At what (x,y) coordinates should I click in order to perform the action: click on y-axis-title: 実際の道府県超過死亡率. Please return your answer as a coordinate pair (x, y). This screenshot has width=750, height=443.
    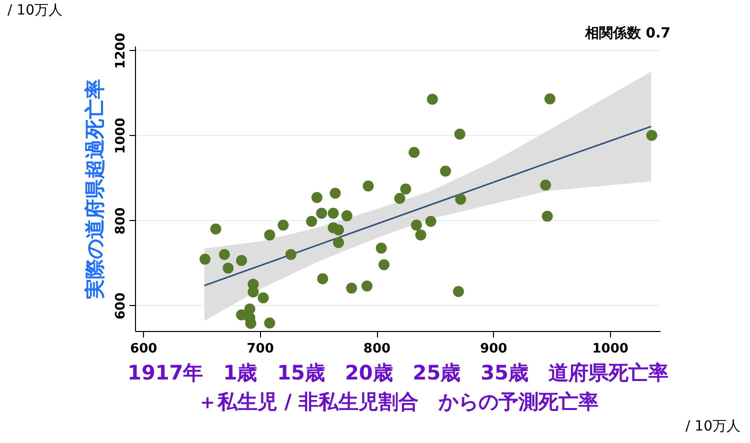
    Looking at the image, I should click on (94, 189).